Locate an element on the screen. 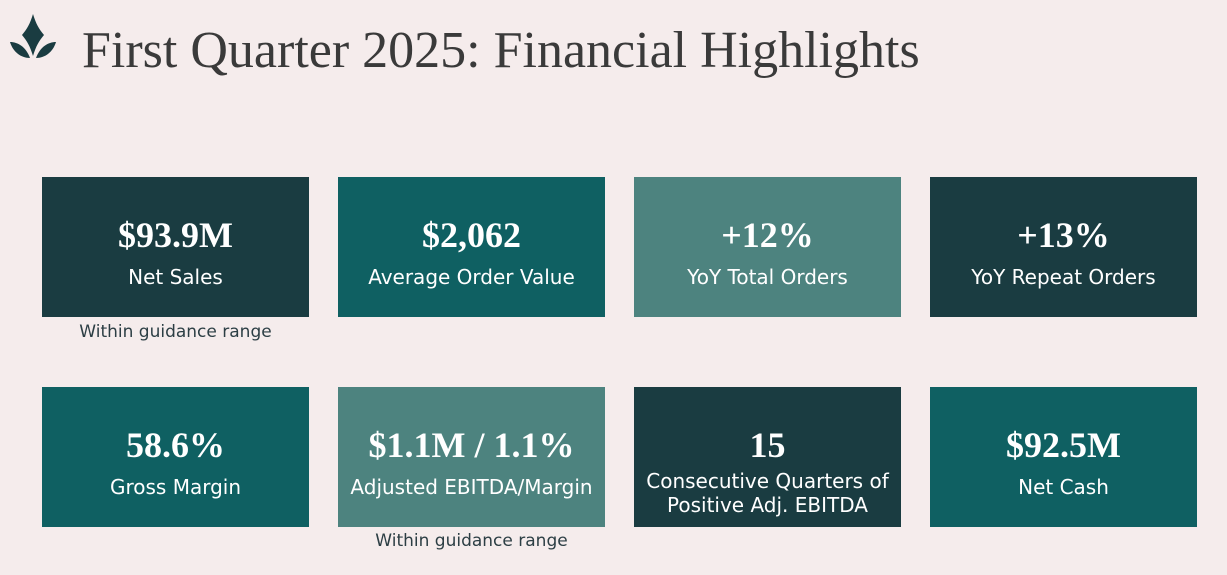 The width and height of the screenshot is (1227, 575). metric-label: Net Sales is located at coordinates (175, 277).